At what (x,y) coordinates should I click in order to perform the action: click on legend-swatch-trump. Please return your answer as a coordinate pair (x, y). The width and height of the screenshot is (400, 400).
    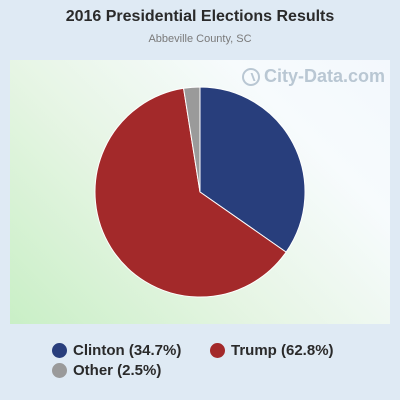
    Looking at the image, I should click on (217, 350).